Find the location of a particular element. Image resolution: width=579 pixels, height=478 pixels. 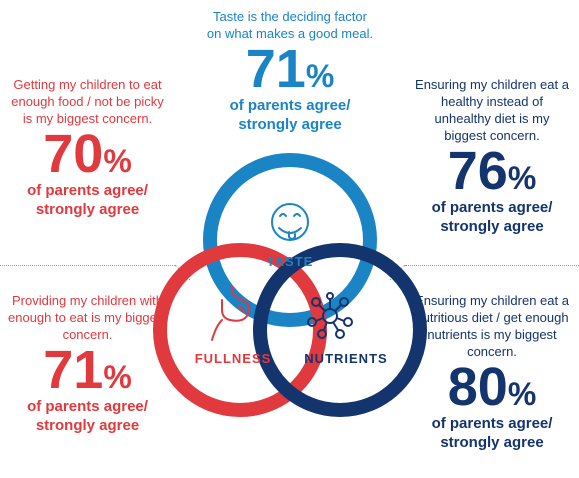

taste-value: 71 is located at coordinates (275, 69).